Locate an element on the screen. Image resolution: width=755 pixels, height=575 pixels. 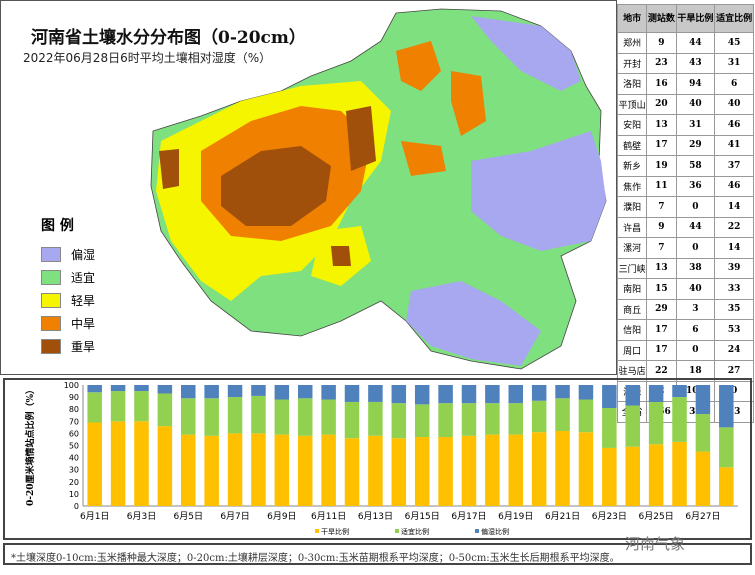
table-cell: 53 is located at coordinates (734, 330).